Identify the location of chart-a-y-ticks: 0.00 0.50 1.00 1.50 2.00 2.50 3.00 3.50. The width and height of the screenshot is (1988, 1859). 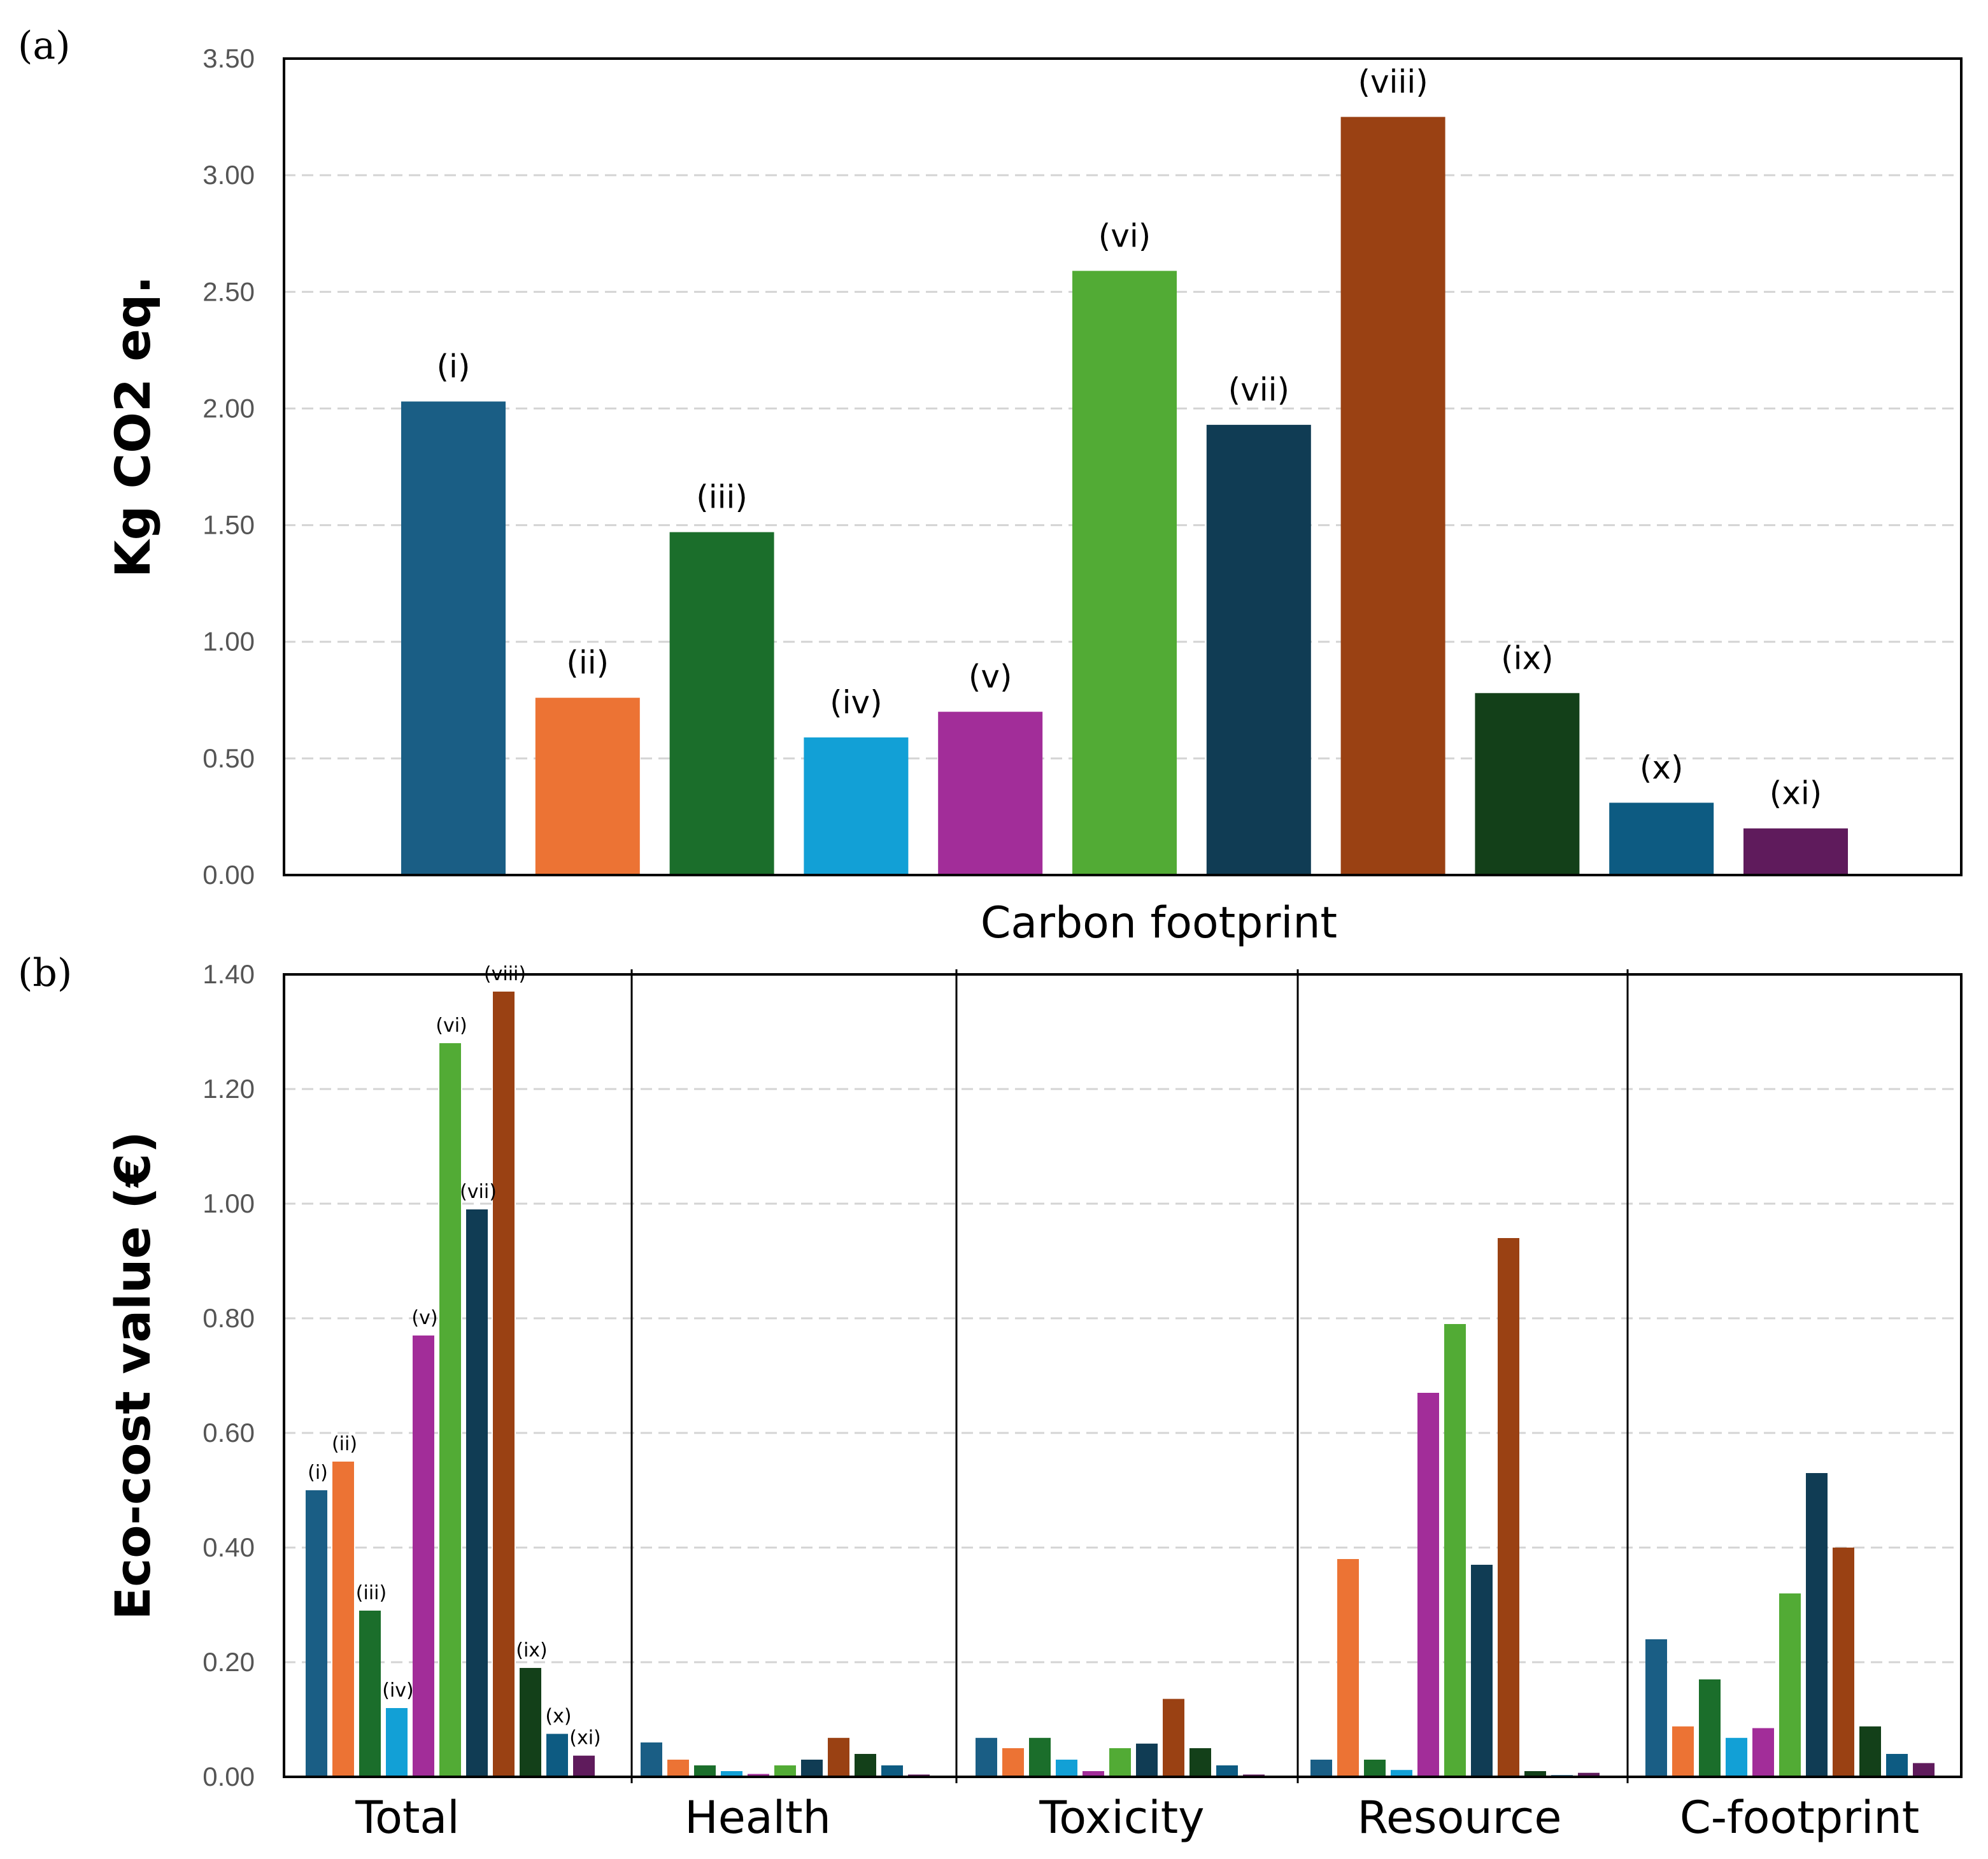
(228, 466).